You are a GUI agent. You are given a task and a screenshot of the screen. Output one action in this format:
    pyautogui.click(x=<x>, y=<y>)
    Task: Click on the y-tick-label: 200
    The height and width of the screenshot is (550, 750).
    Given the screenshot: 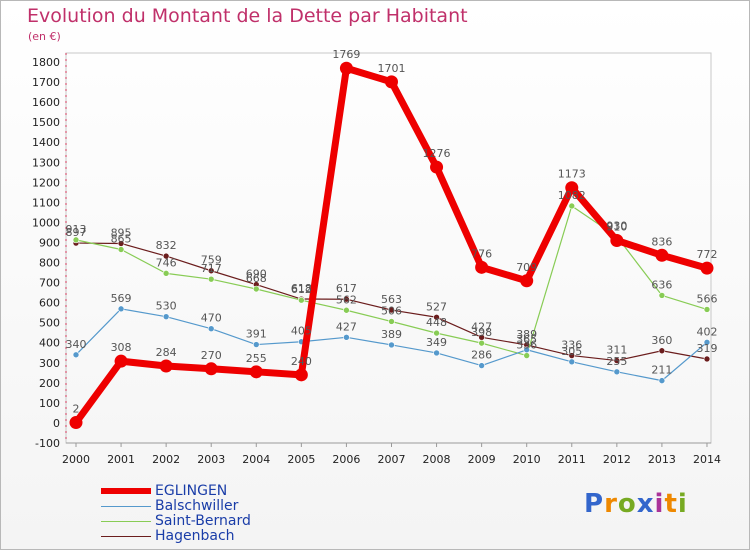 What is the action you would take?
    pyautogui.click(x=49, y=383)
    